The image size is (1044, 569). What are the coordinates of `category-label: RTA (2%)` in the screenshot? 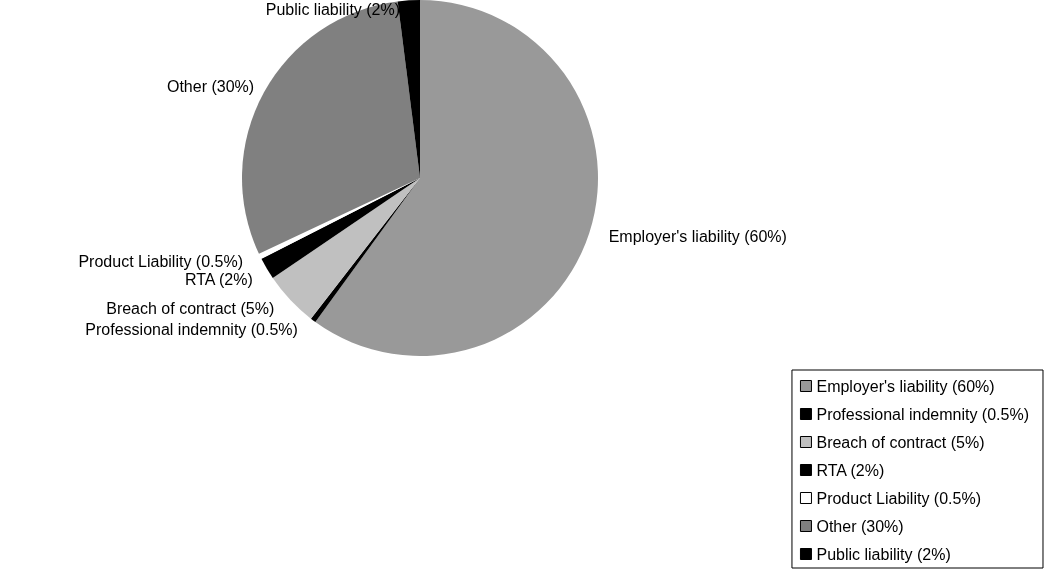 It's located at (218, 280).